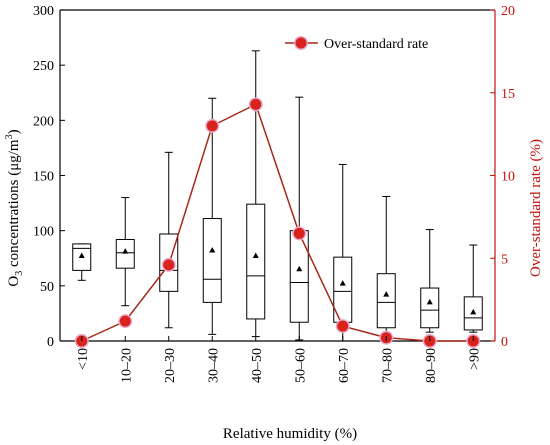 Image resolution: width=550 pixels, height=445 pixels. What do you see at coordinates (43, 177) in the screenshot?
I see `y-left-tick-label: 150` at bounding box center [43, 177].